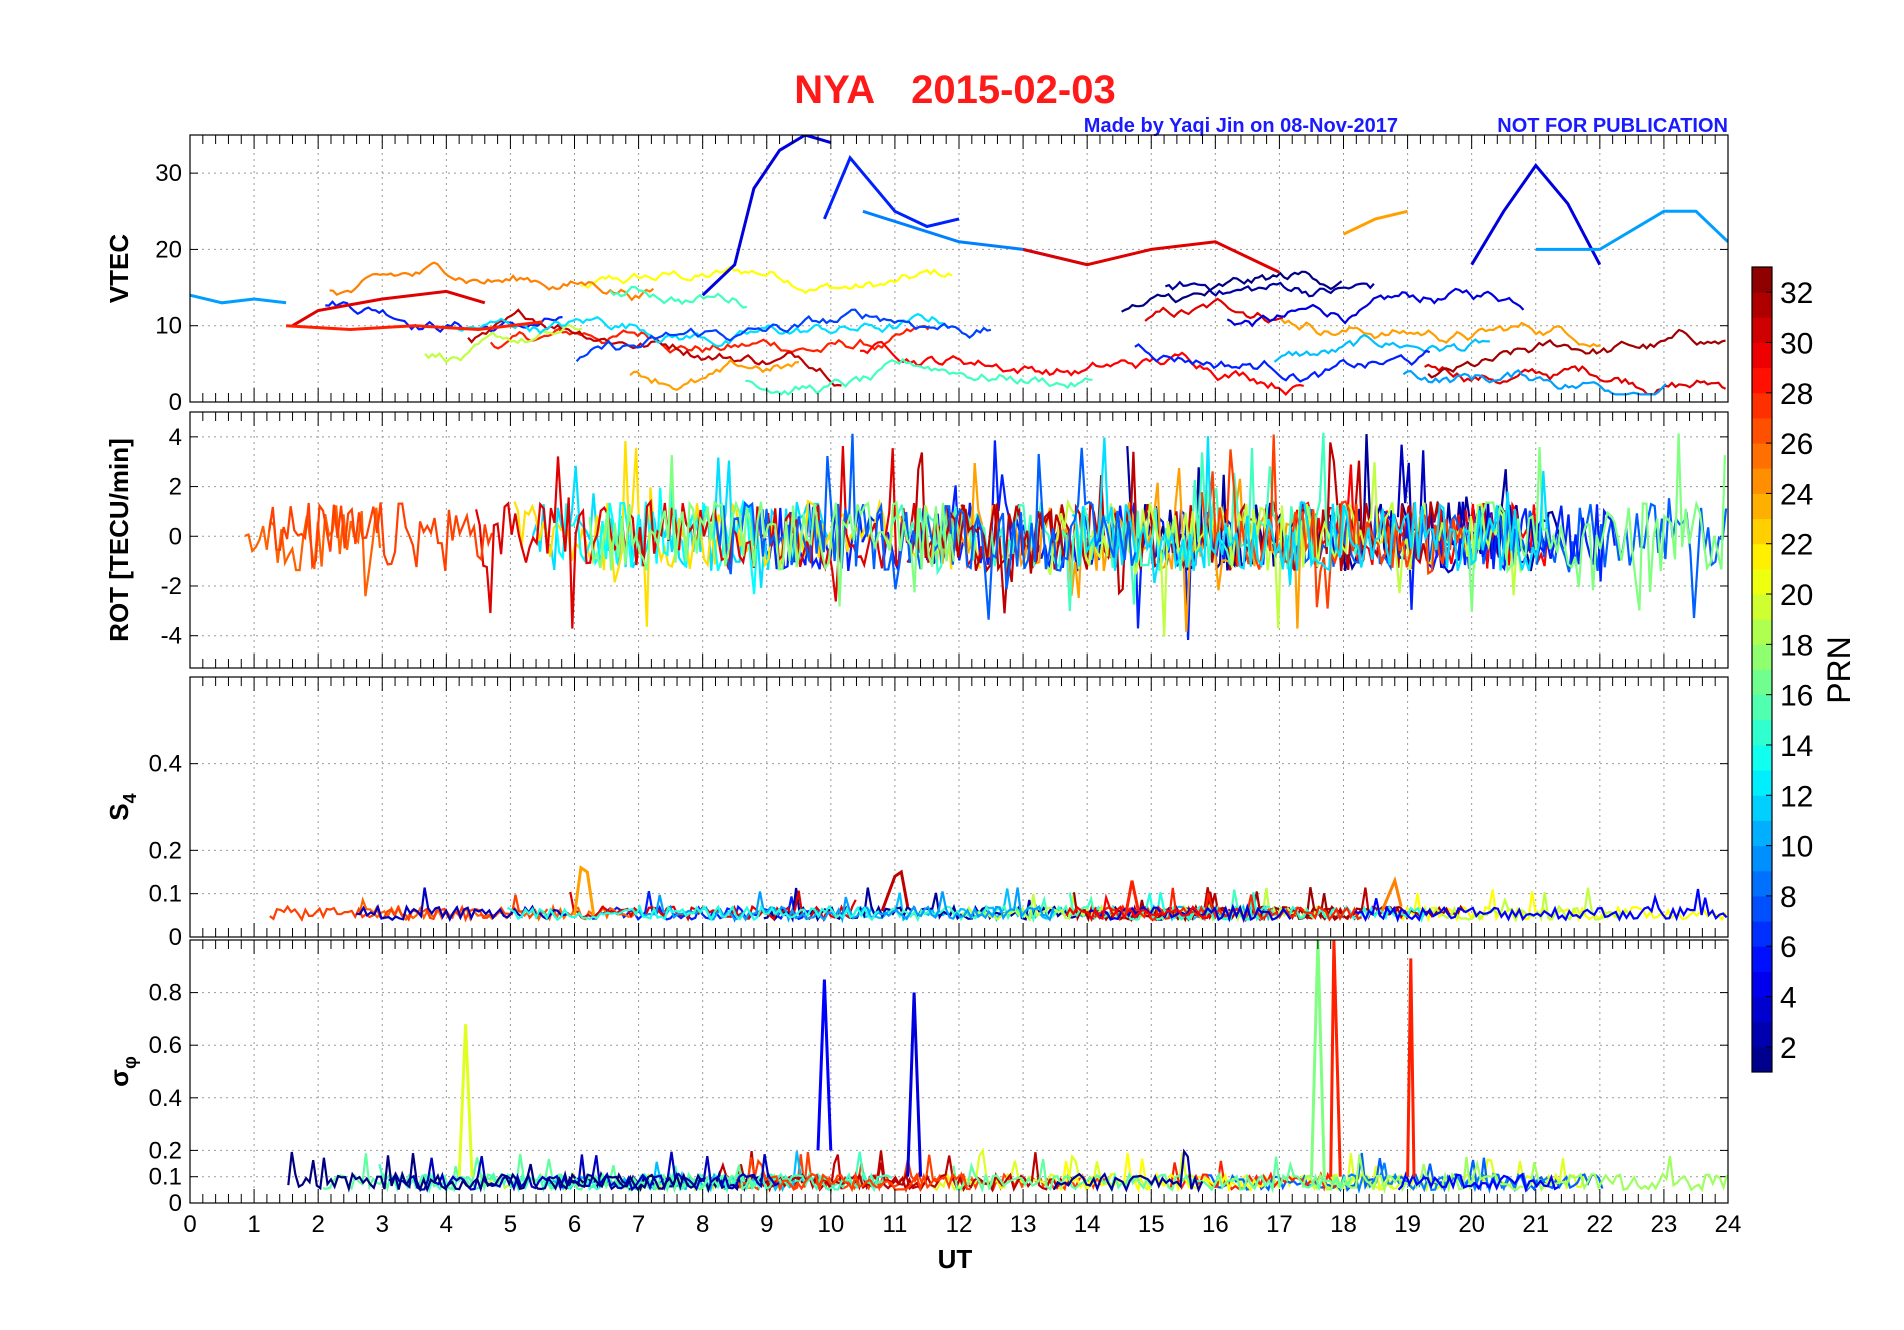  Describe the element at coordinates (914, 1084) in the screenshot. I see `sigma_phi-series-prn4` at that location.